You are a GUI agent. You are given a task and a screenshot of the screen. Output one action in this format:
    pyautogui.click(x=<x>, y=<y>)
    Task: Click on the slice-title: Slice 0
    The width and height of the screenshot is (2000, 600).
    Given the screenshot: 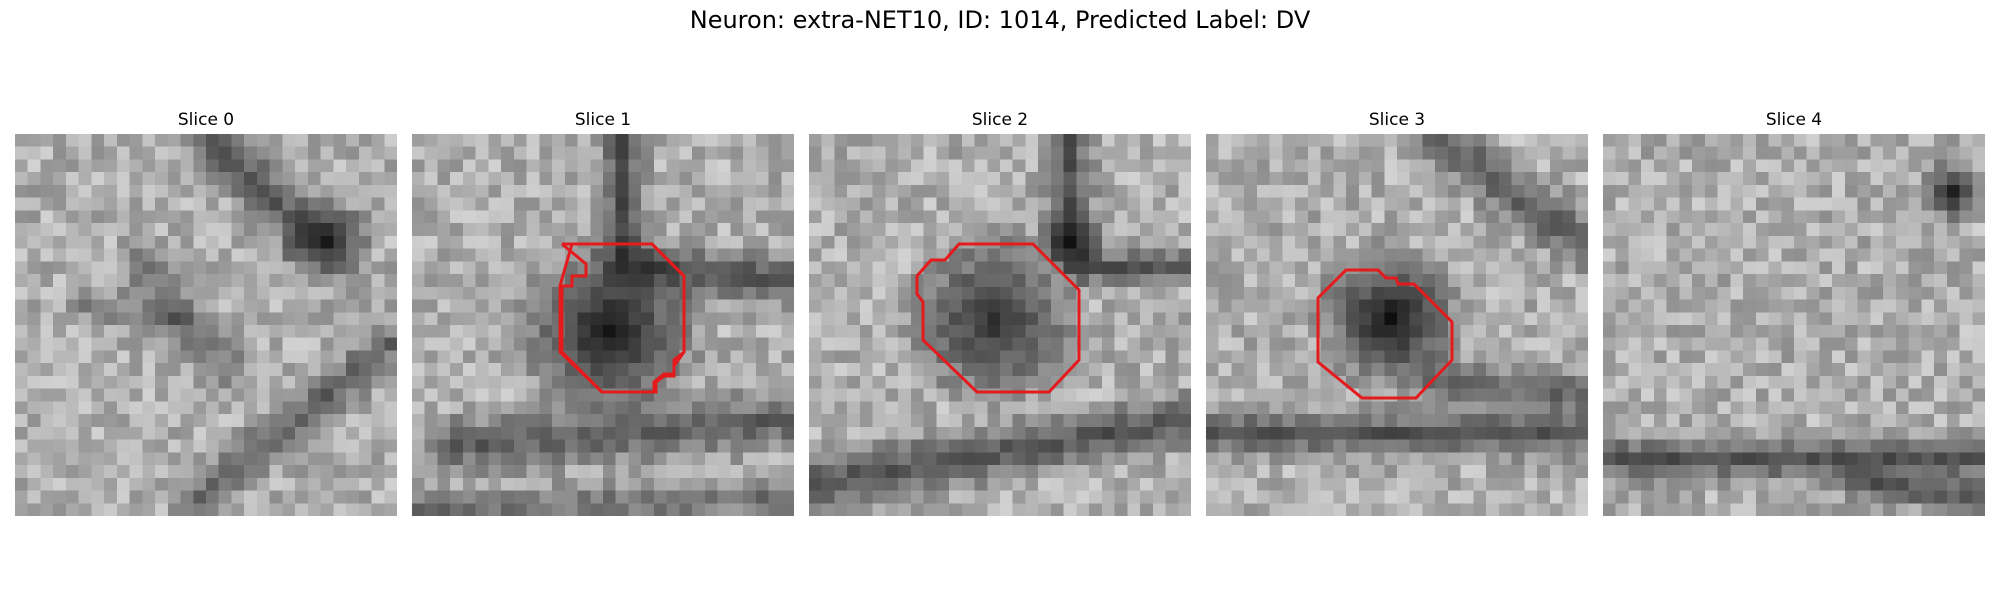 What is the action you would take?
    pyautogui.click(x=206, y=120)
    